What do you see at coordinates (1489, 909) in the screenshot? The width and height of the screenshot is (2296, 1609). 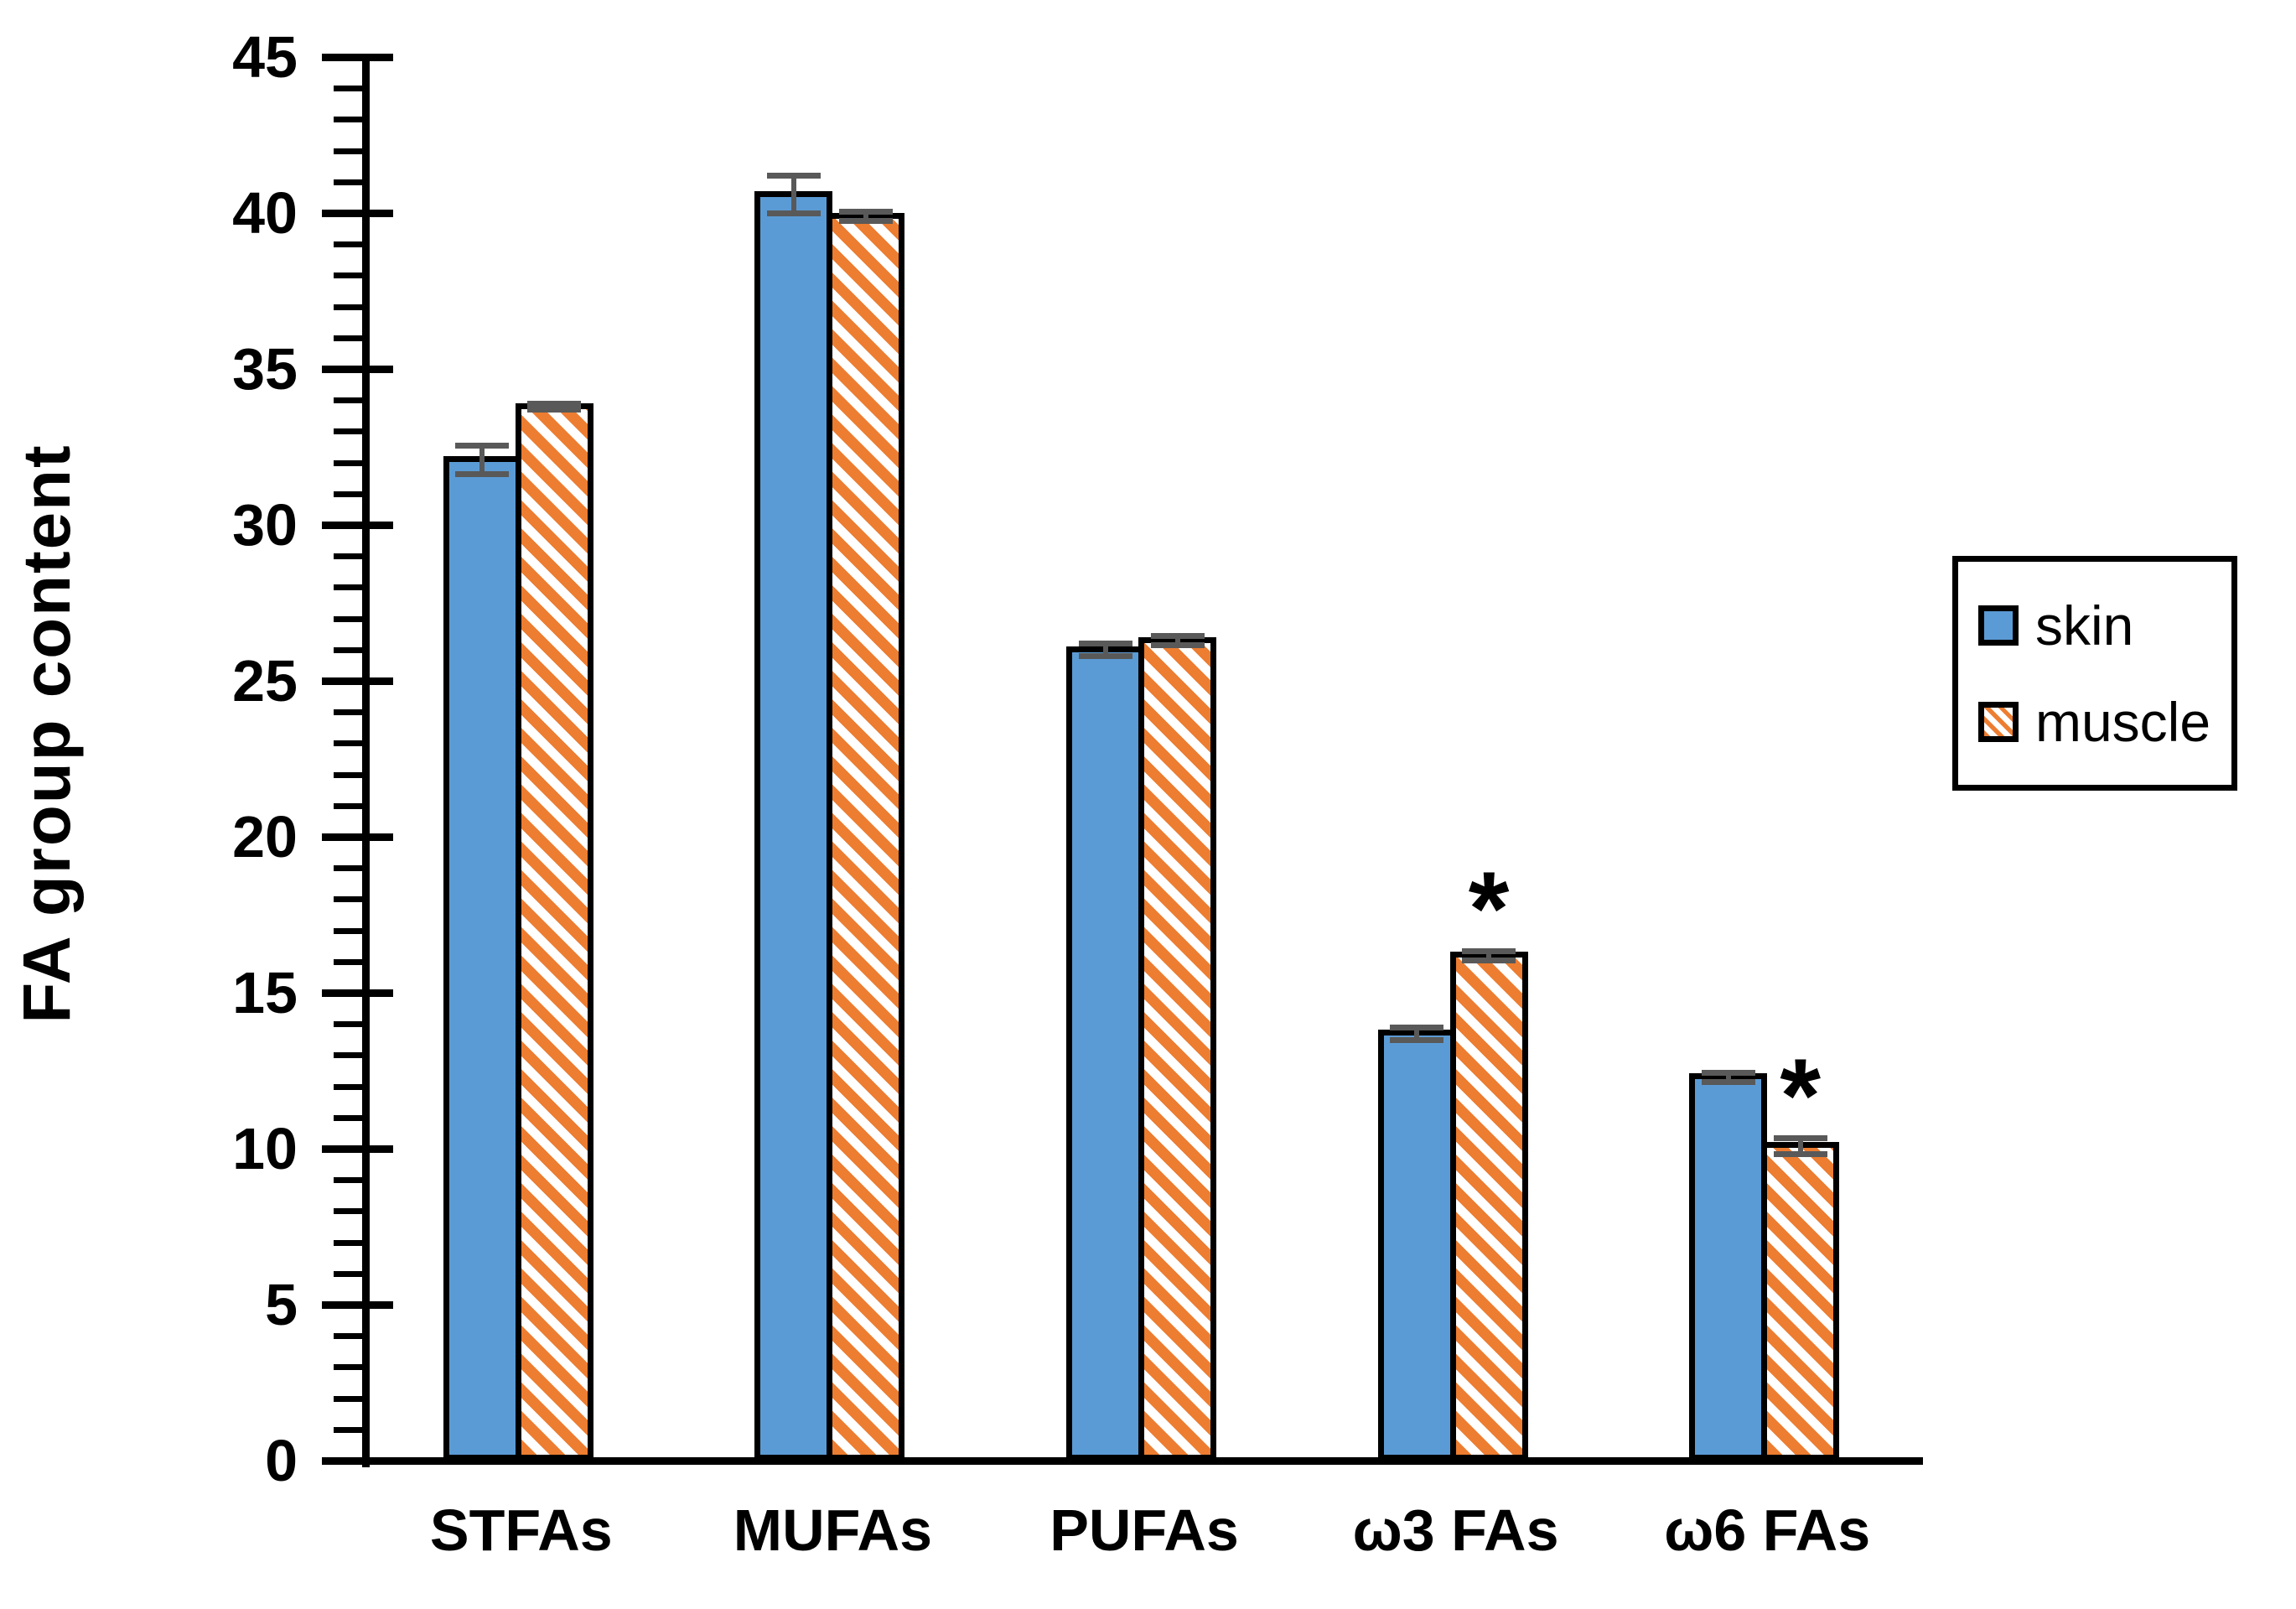 I see `significance-asterisk-ω3 FAs: *` at bounding box center [1489, 909].